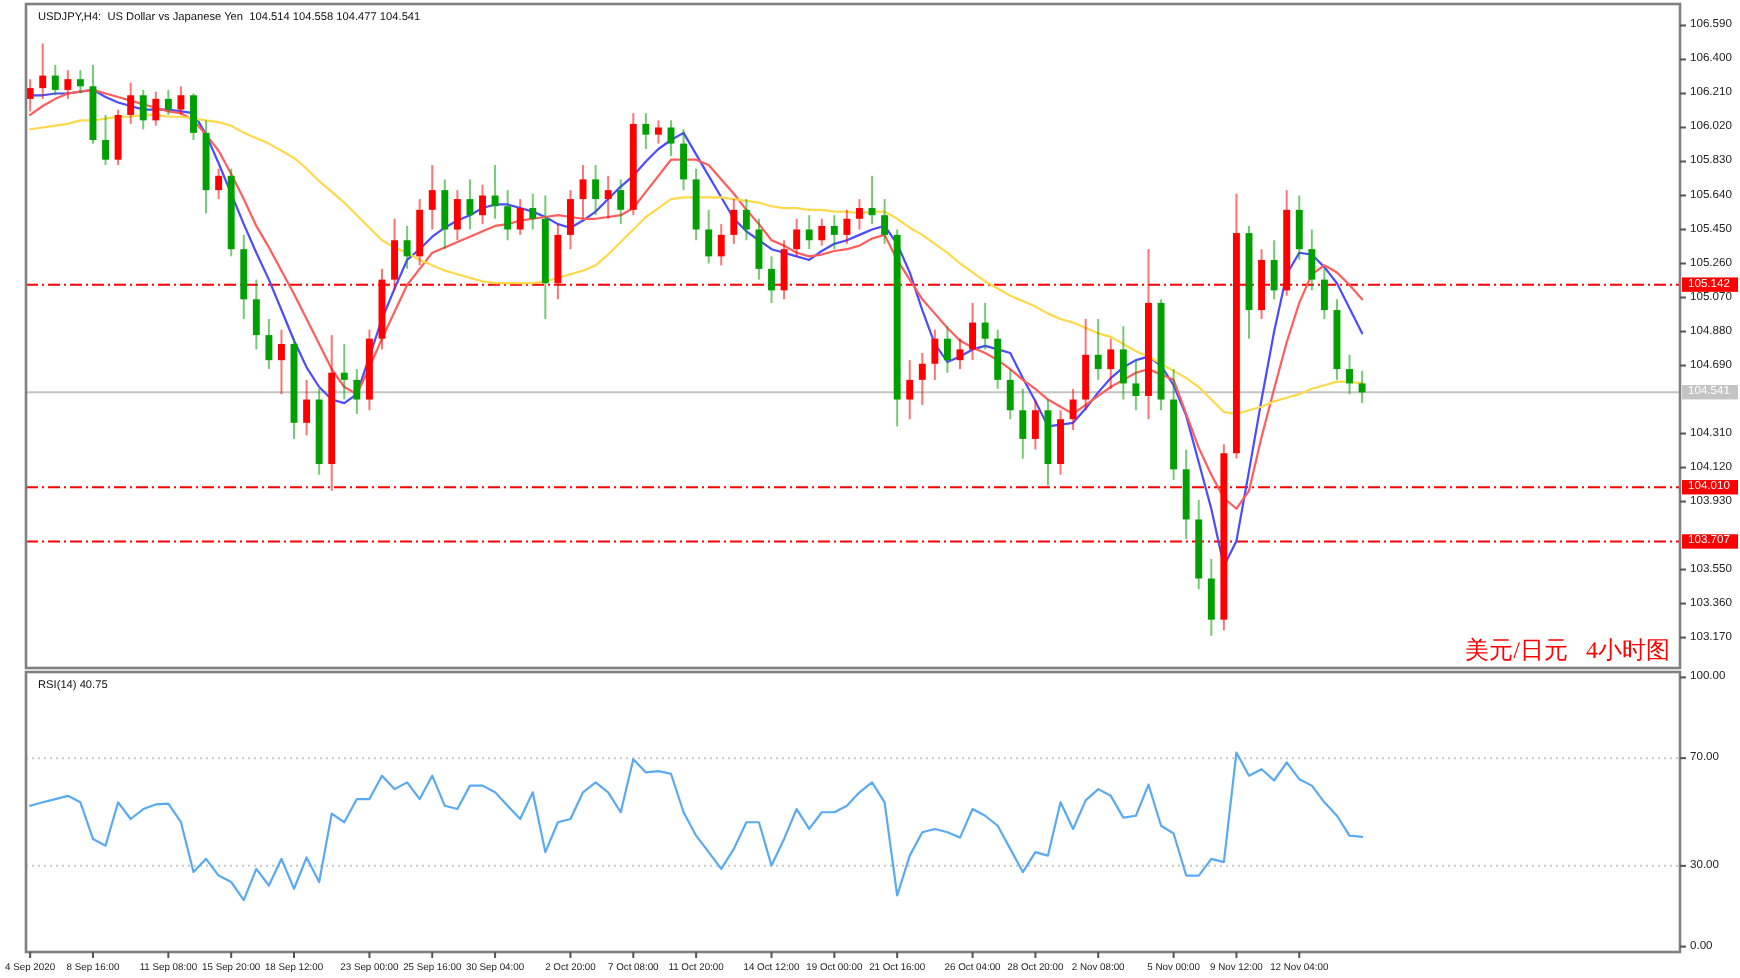  Describe the element at coordinates (1567, 650) in the screenshot. I see `text: 美元/日元 4小时图` at that location.